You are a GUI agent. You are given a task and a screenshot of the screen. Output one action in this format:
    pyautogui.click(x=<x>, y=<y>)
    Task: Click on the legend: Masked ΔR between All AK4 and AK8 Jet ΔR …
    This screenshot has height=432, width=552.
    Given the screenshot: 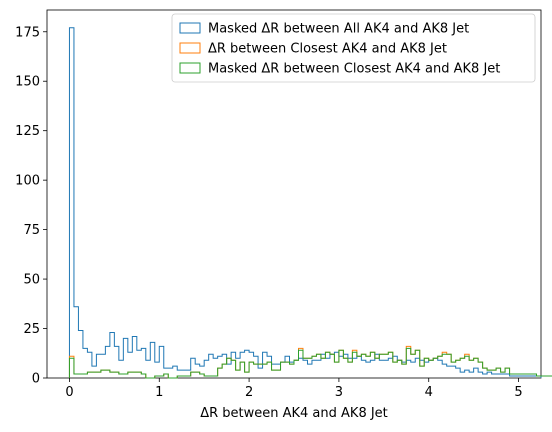 What is the action you would take?
    pyautogui.click(x=353, y=48)
    